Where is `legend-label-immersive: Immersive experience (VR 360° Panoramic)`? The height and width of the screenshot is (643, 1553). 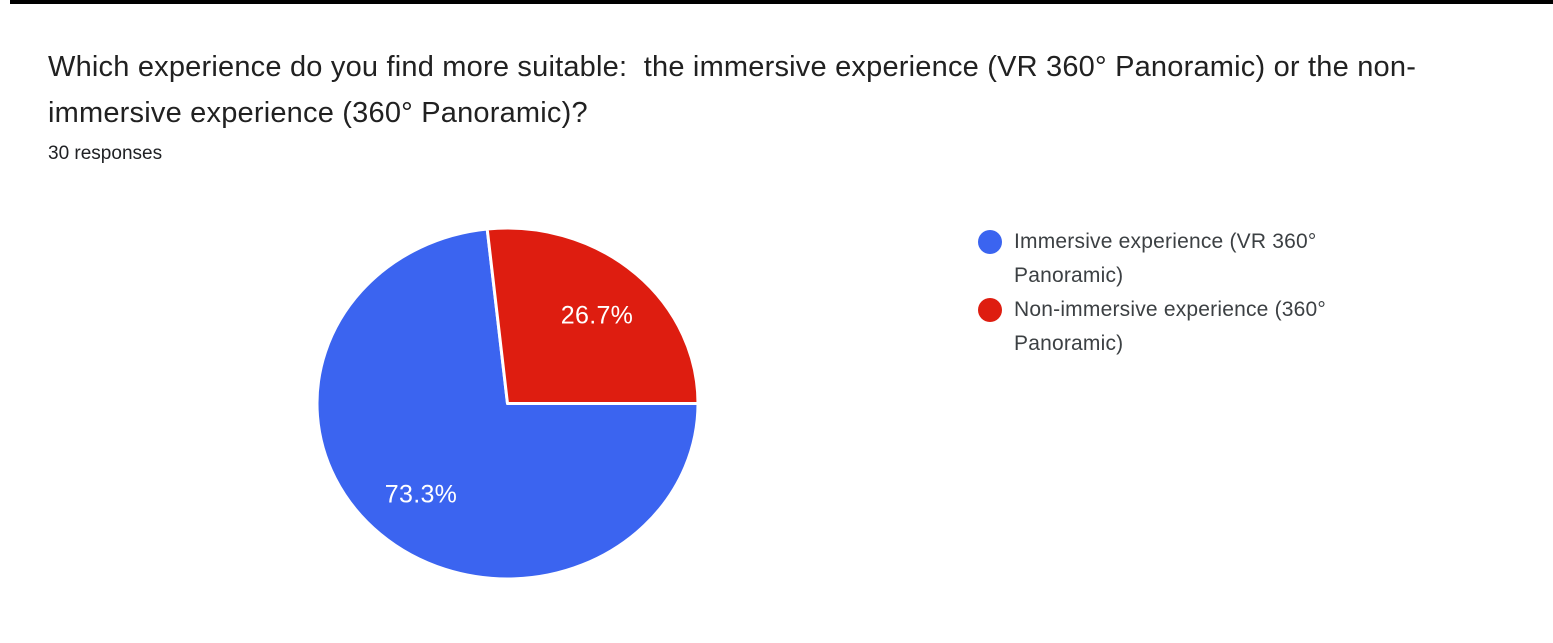
legend-label-immersive: Immersive experience (VR 360° Panoramic) is located at coordinates (1165, 258).